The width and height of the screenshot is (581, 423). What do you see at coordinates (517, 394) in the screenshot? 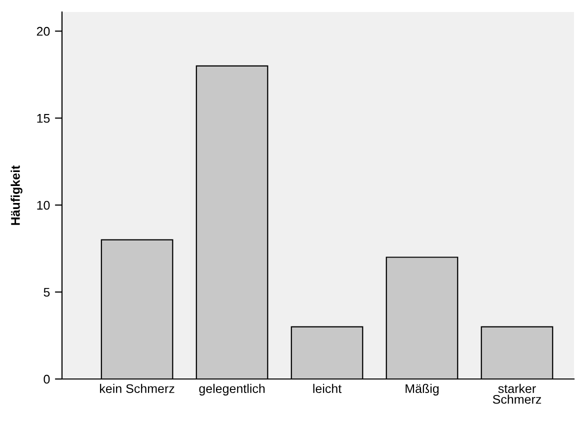
I see `x-tick-label: starker Schmerz` at bounding box center [517, 394].